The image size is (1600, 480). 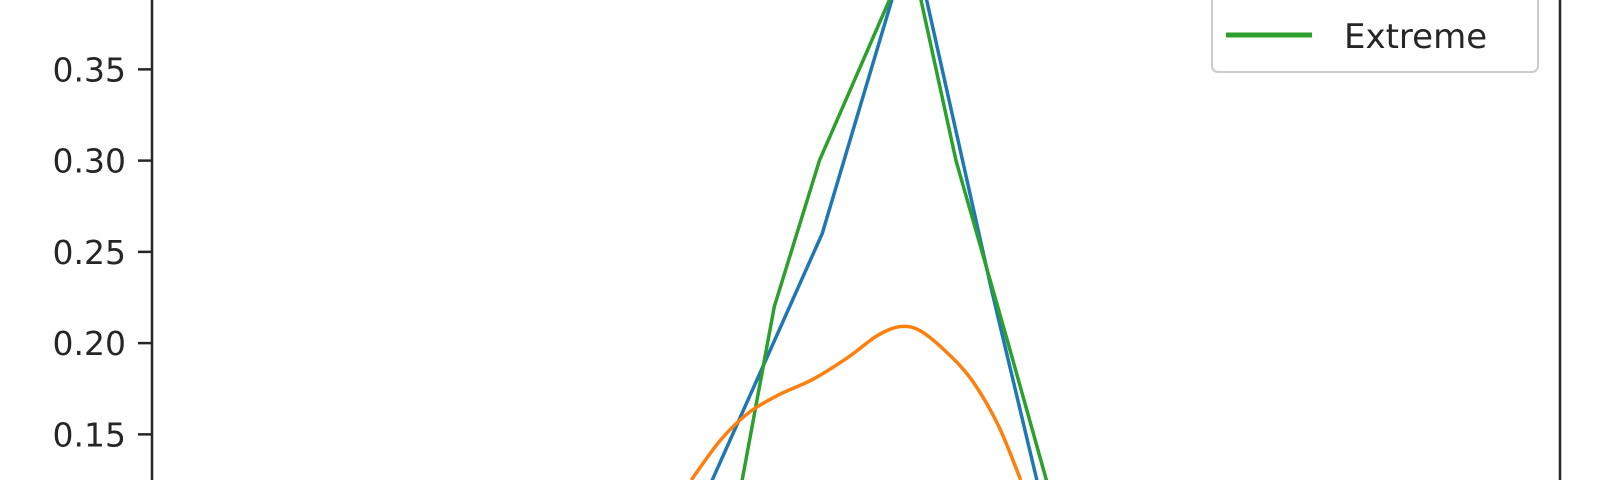 I want to click on legend-box, so click(x=1375, y=36).